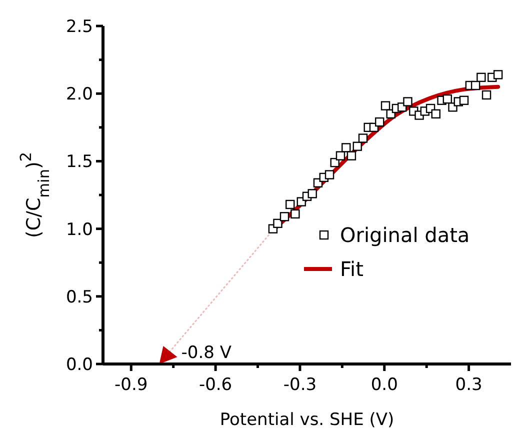 Image resolution: width=519 pixels, height=437 pixels. I want to click on y-tick-label: 0.5, so click(79, 297).